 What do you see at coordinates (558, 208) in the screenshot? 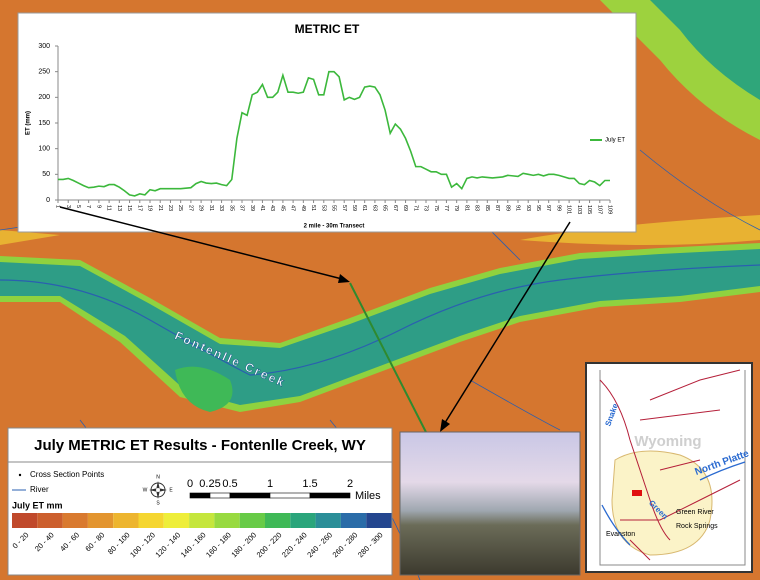
I see `x-tick-label: 99` at bounding box center [558, 208].